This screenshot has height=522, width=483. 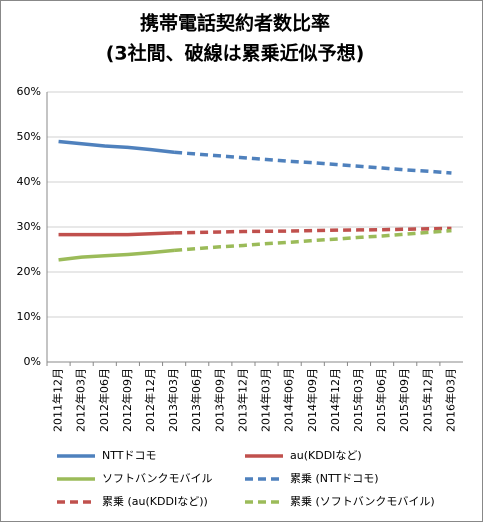 I want to click on x-tick-label: 2014年12月, so click(x=335, y=400).